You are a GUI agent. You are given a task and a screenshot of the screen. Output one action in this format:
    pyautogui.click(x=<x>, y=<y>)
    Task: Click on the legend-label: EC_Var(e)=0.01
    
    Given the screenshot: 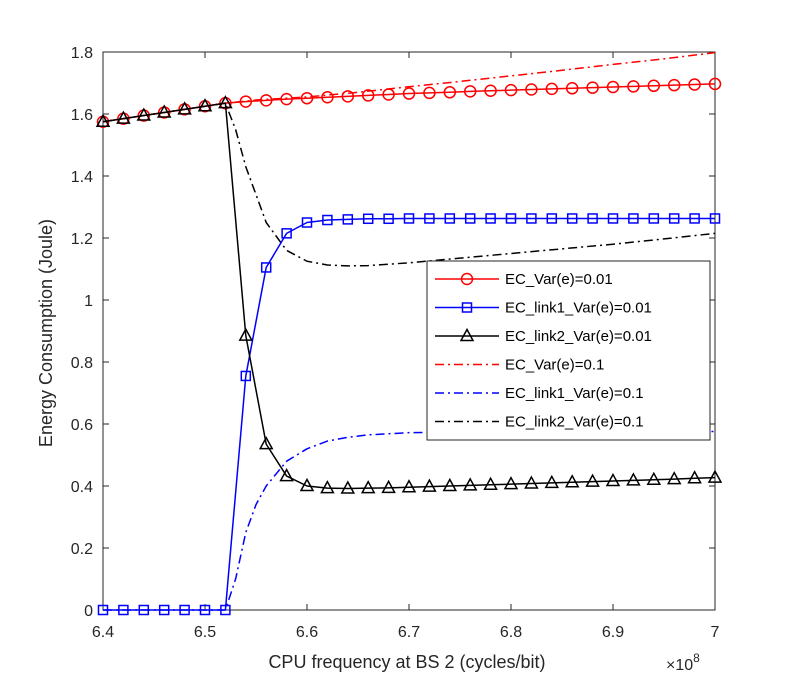 What is the action you would take?
    pyautogui.click(x=559, y=279)
    